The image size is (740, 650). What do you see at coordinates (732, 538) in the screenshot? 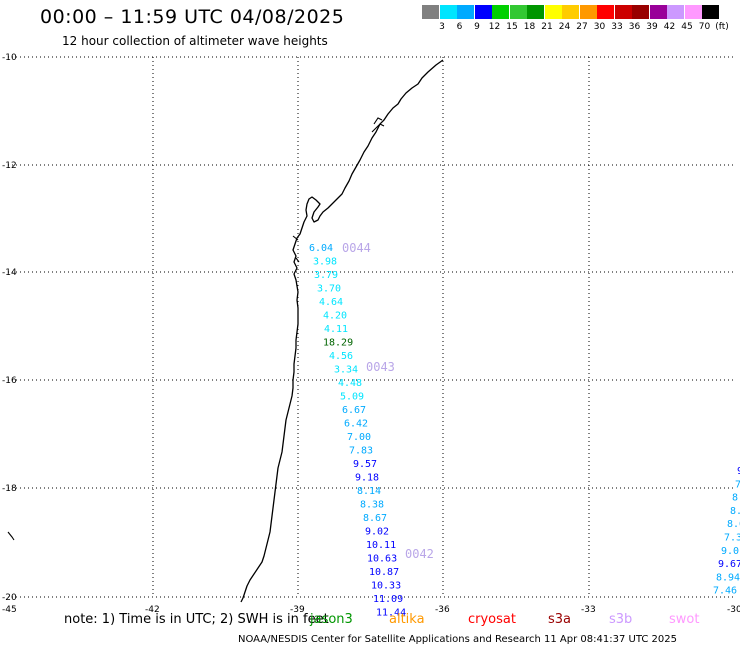
I see `wave-height-label: 7.3` at bounding box center [732, 538].